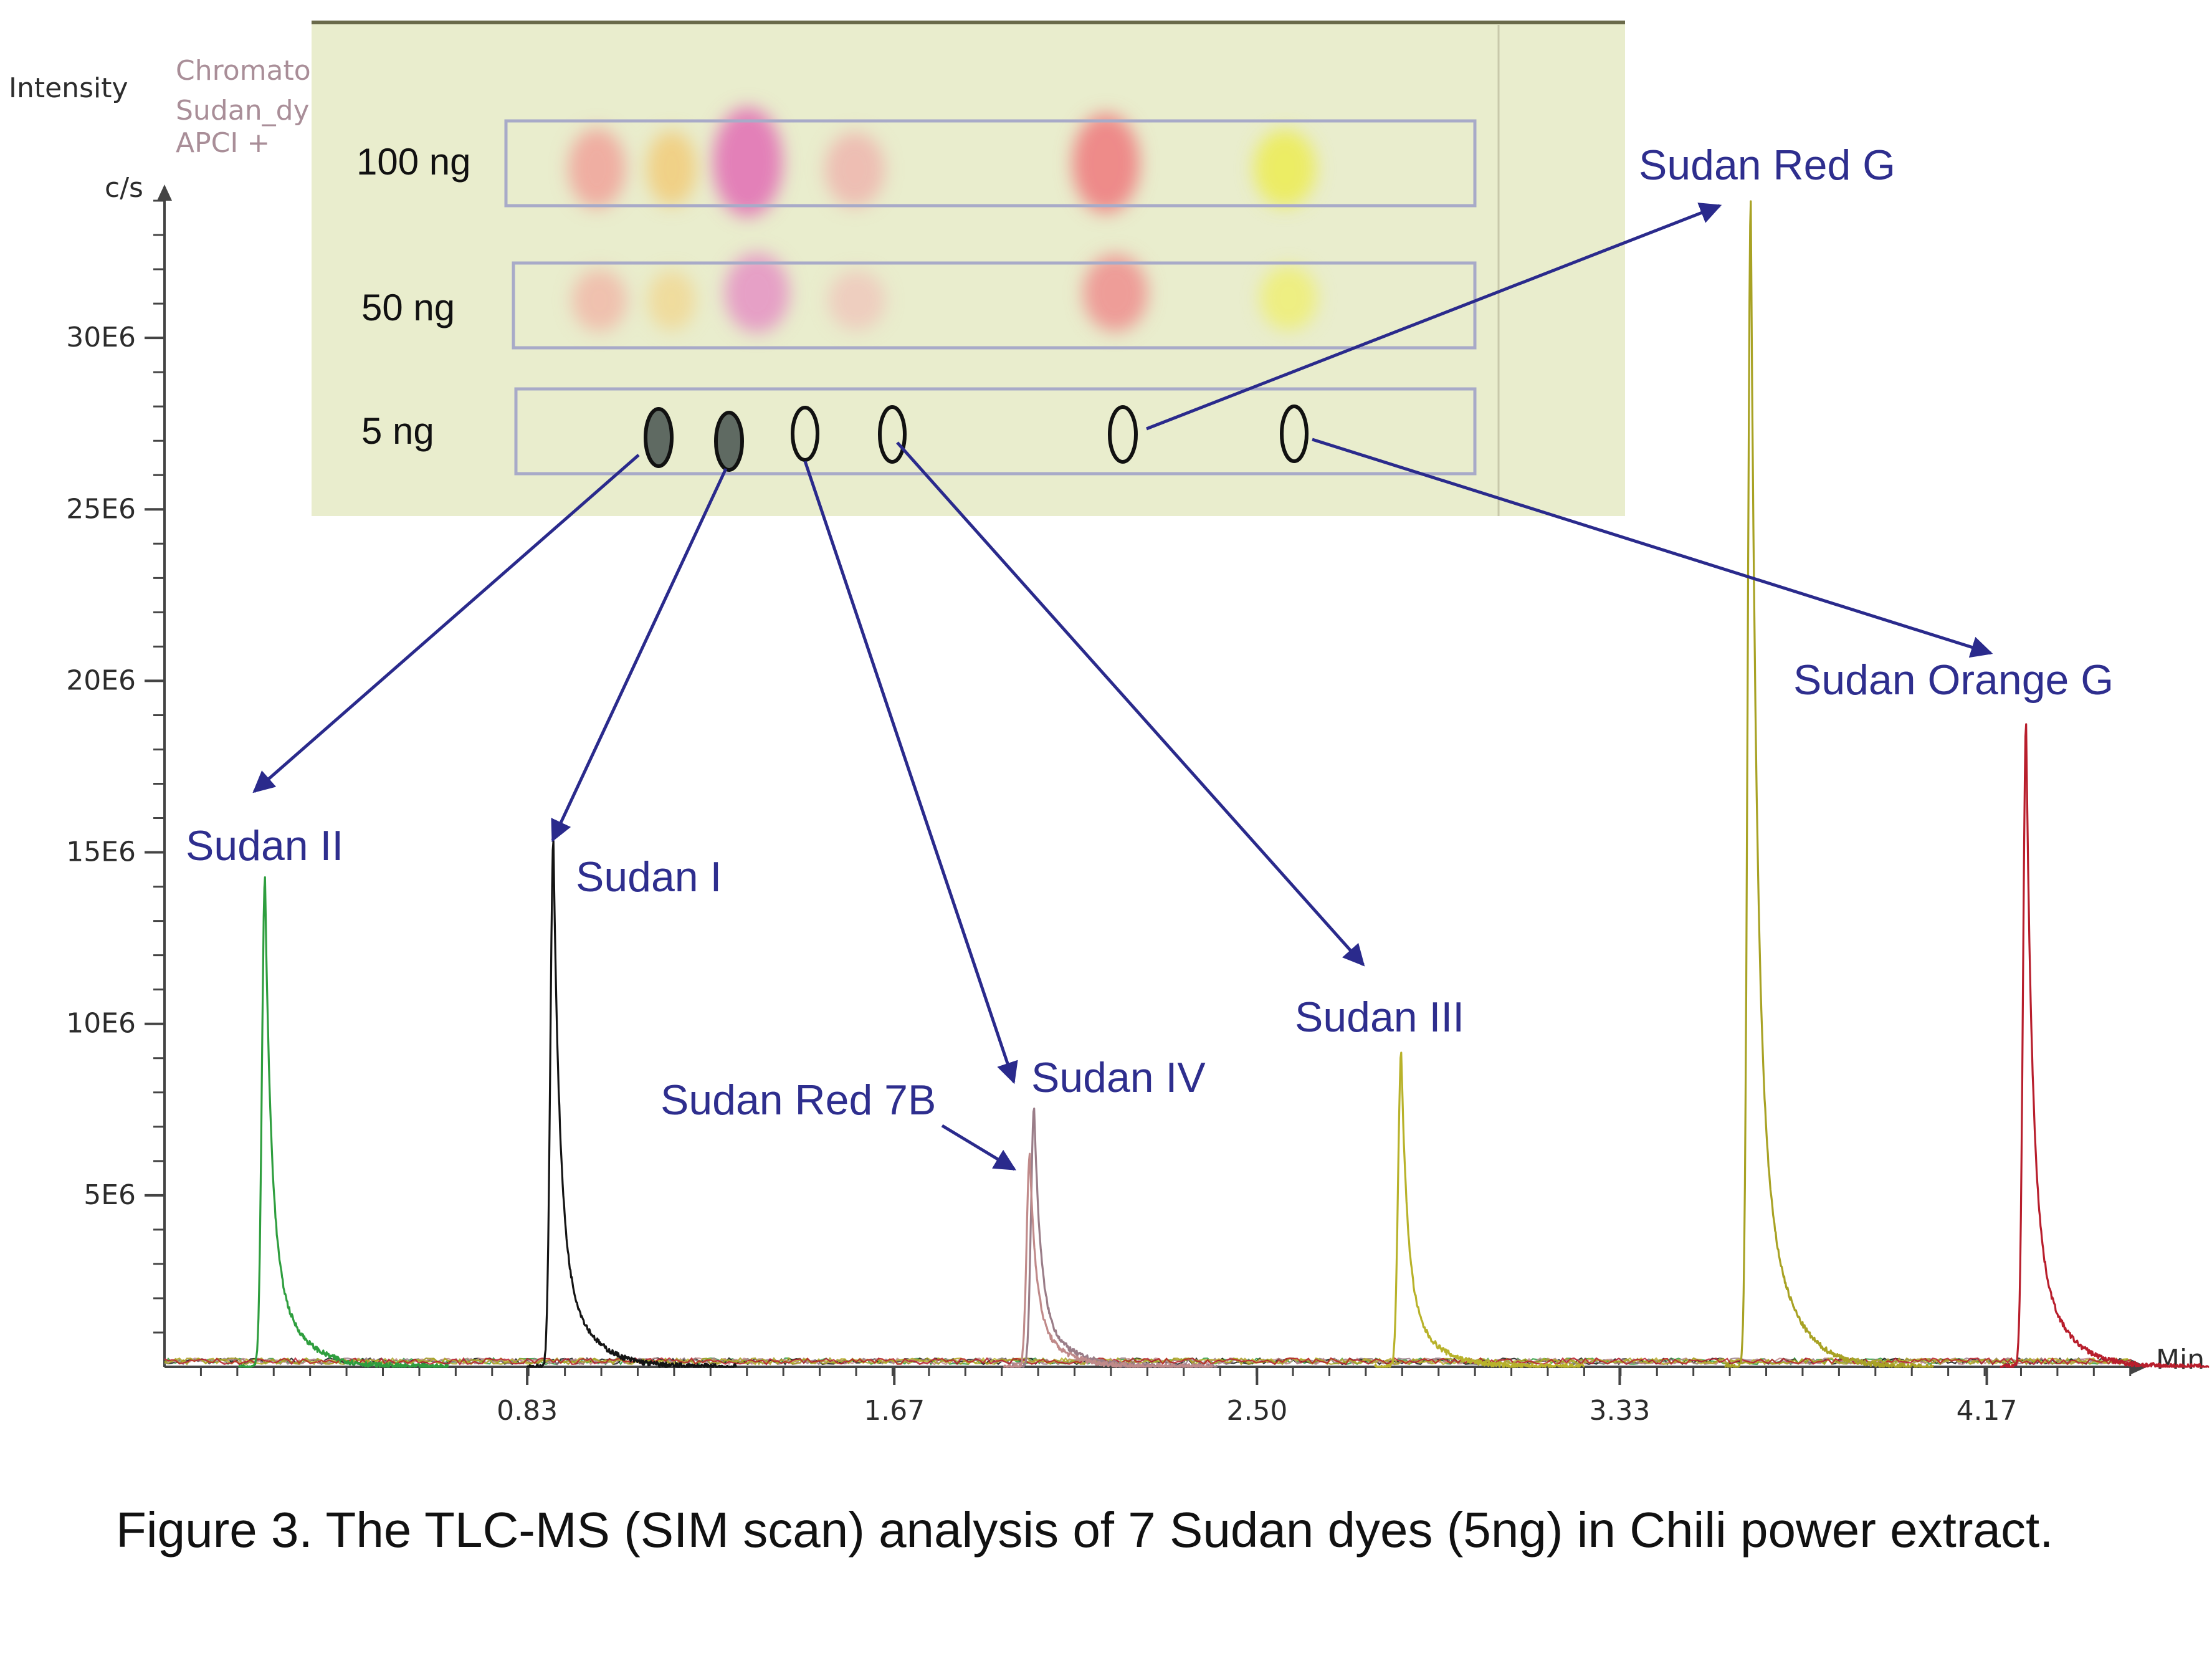  I want to click on y-tick-labels: 5E6 10E6 15E6 20E6 25E6 30E6, so click(101, 766).